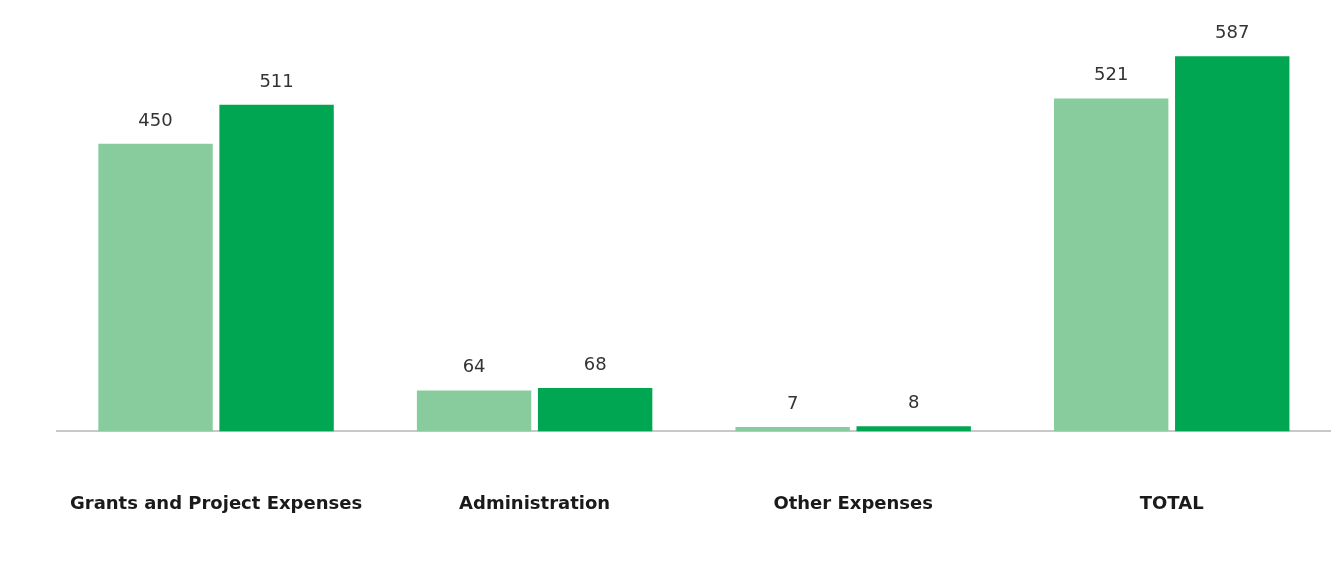 This screenshot has height=585, width=1339. What do you see at coordinates (535, 502) in the screenshot?
I see `x-tick-label: Administration` at bounding box center [535, 502].